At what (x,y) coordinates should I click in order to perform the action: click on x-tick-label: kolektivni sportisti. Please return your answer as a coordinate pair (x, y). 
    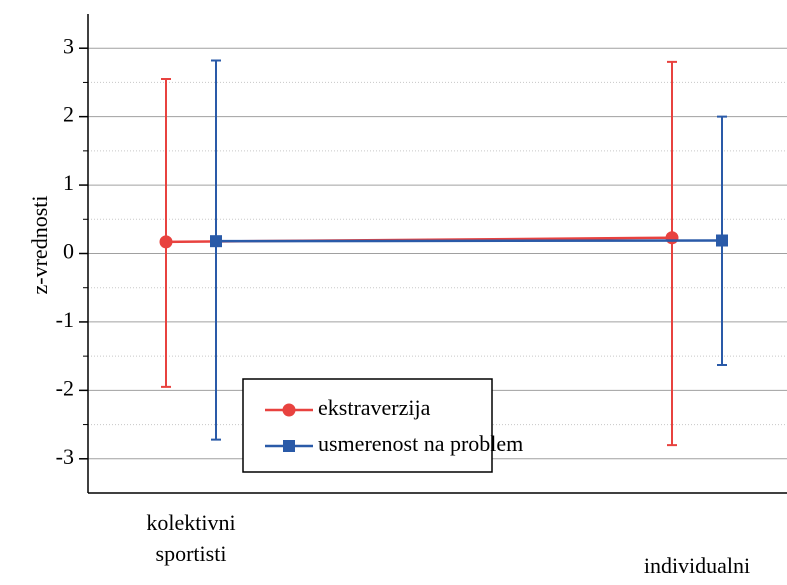
    Looking at the image, I should click on (190, 538).